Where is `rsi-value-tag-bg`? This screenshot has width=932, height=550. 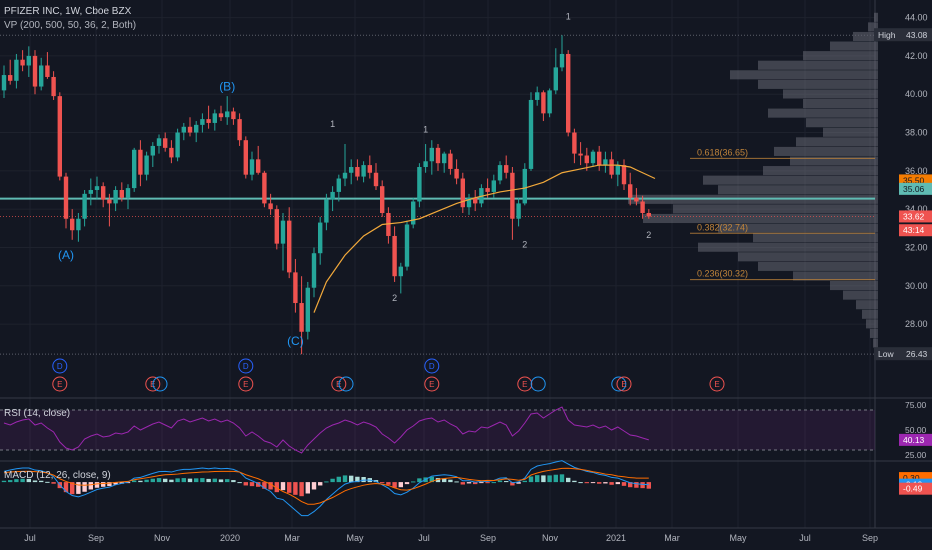
rsi-value-tag-bg is located at coordinates (915, 439).